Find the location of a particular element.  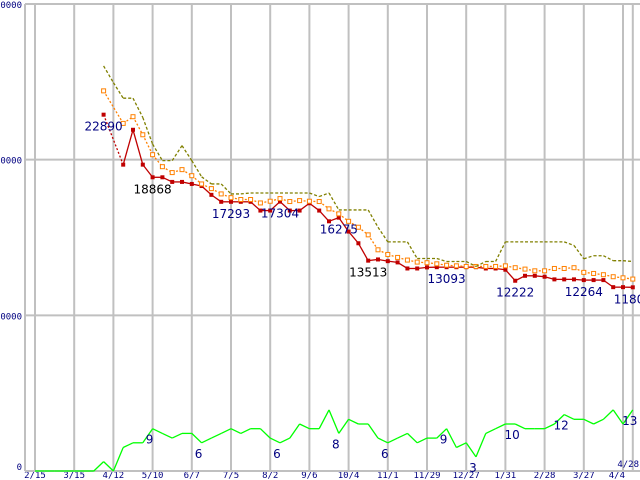

x-tick-label: 11/1 is located at coordinates (388, 475).